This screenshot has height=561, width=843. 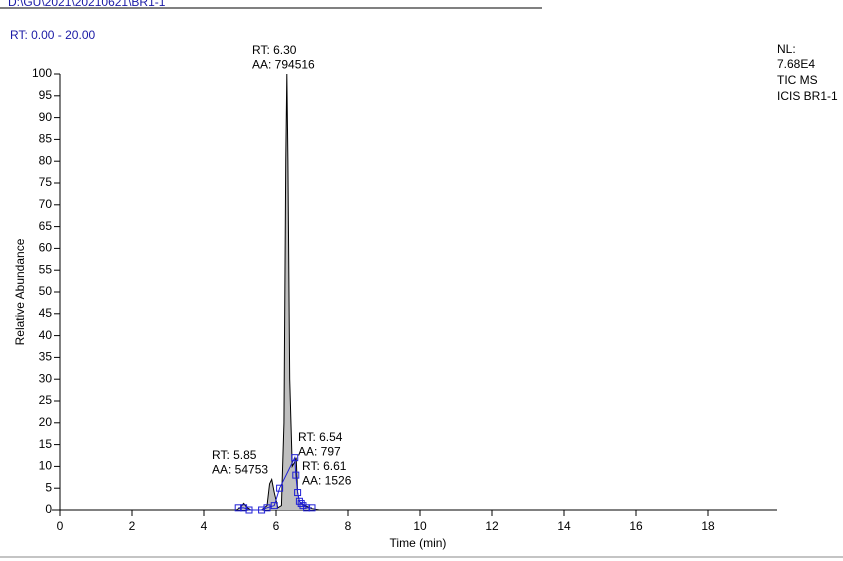 What do you see at coordinates (708, 526) in the screenshot?
I see `x-tick-label: 18` at bounding box center [708, 526].